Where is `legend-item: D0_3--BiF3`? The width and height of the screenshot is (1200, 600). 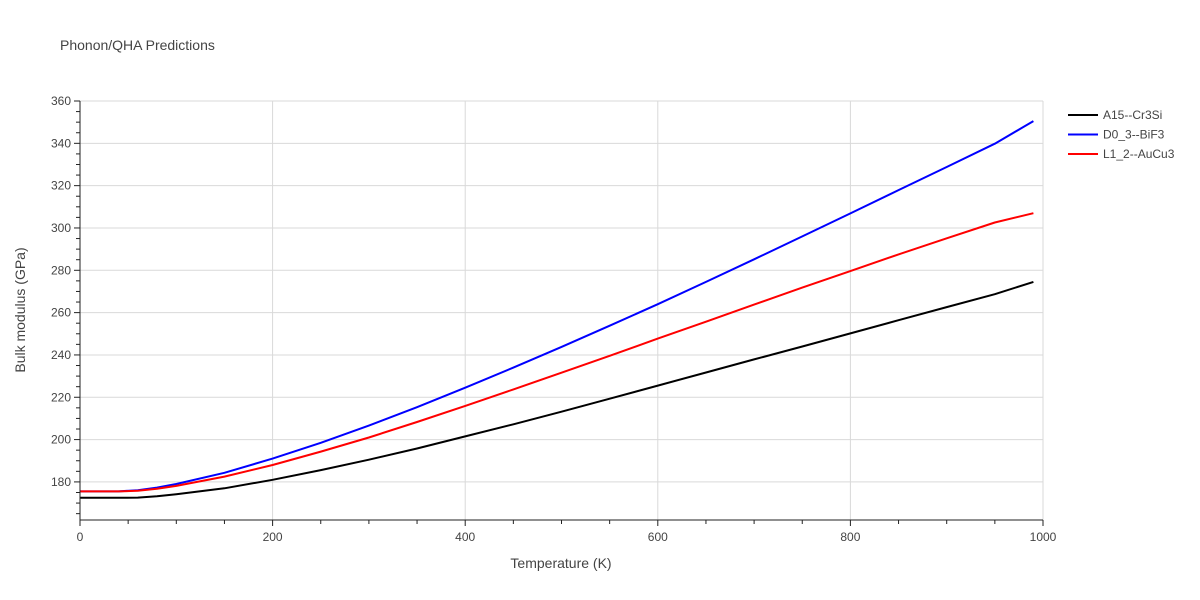
legend-item: D0_3--BiF3 is located at coordinates (1116, 135).